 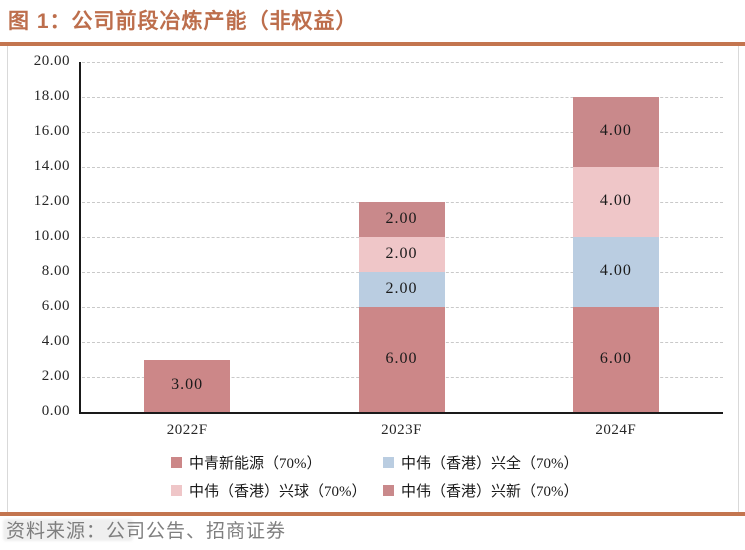 What do you see at coordinates (51, 131) in the screenshot?
I see `y-axis-tick: 16.00` at bounding box center [51, 131].